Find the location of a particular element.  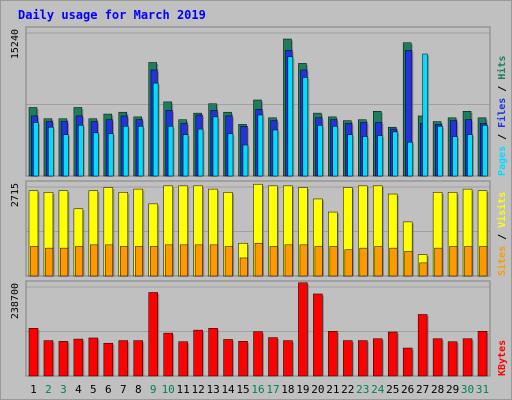

chart-title: Daily usage for March 2019 is located at coordinates (112, 15).